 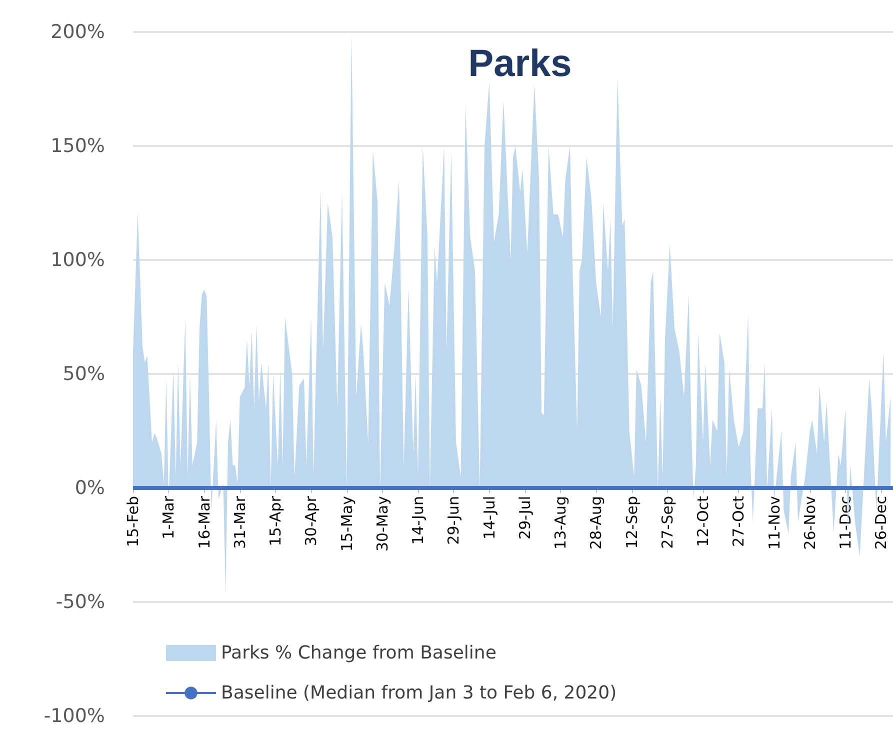 What do you see at coordinates (525, 518) in the screenshot?
I see `x-tick-label: 29-Jul` at bounding box center [525, 518].